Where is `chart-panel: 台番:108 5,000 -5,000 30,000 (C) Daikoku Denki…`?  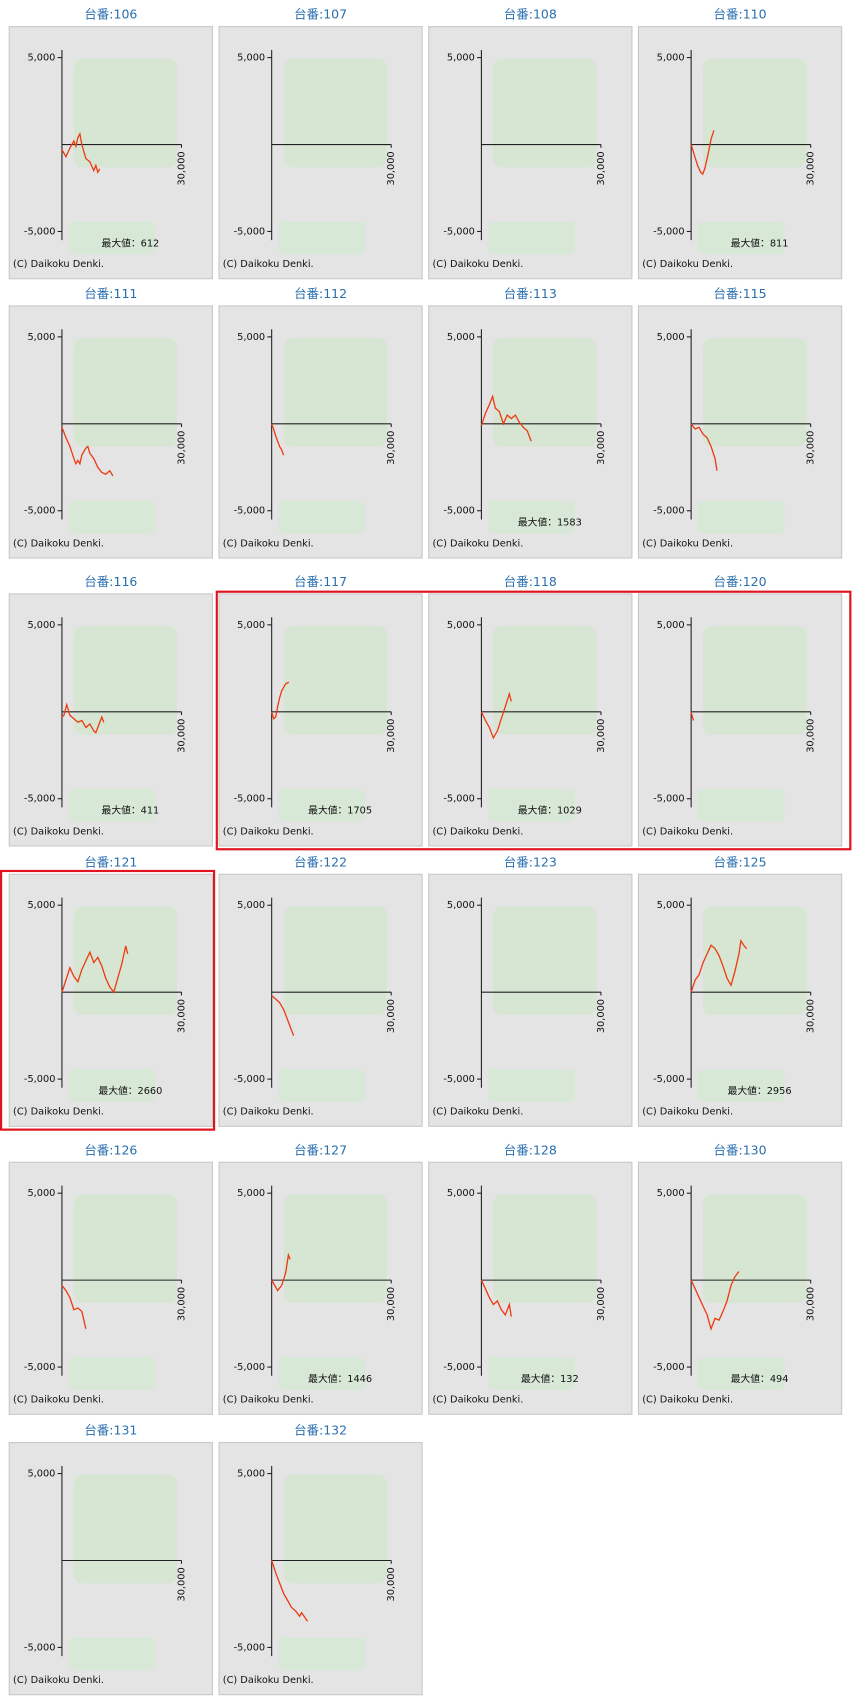 chart-panel: 台番:108 5,000 -5,000 30,000 (C) Daikoku Denki… is located at coordinates (530, 143).